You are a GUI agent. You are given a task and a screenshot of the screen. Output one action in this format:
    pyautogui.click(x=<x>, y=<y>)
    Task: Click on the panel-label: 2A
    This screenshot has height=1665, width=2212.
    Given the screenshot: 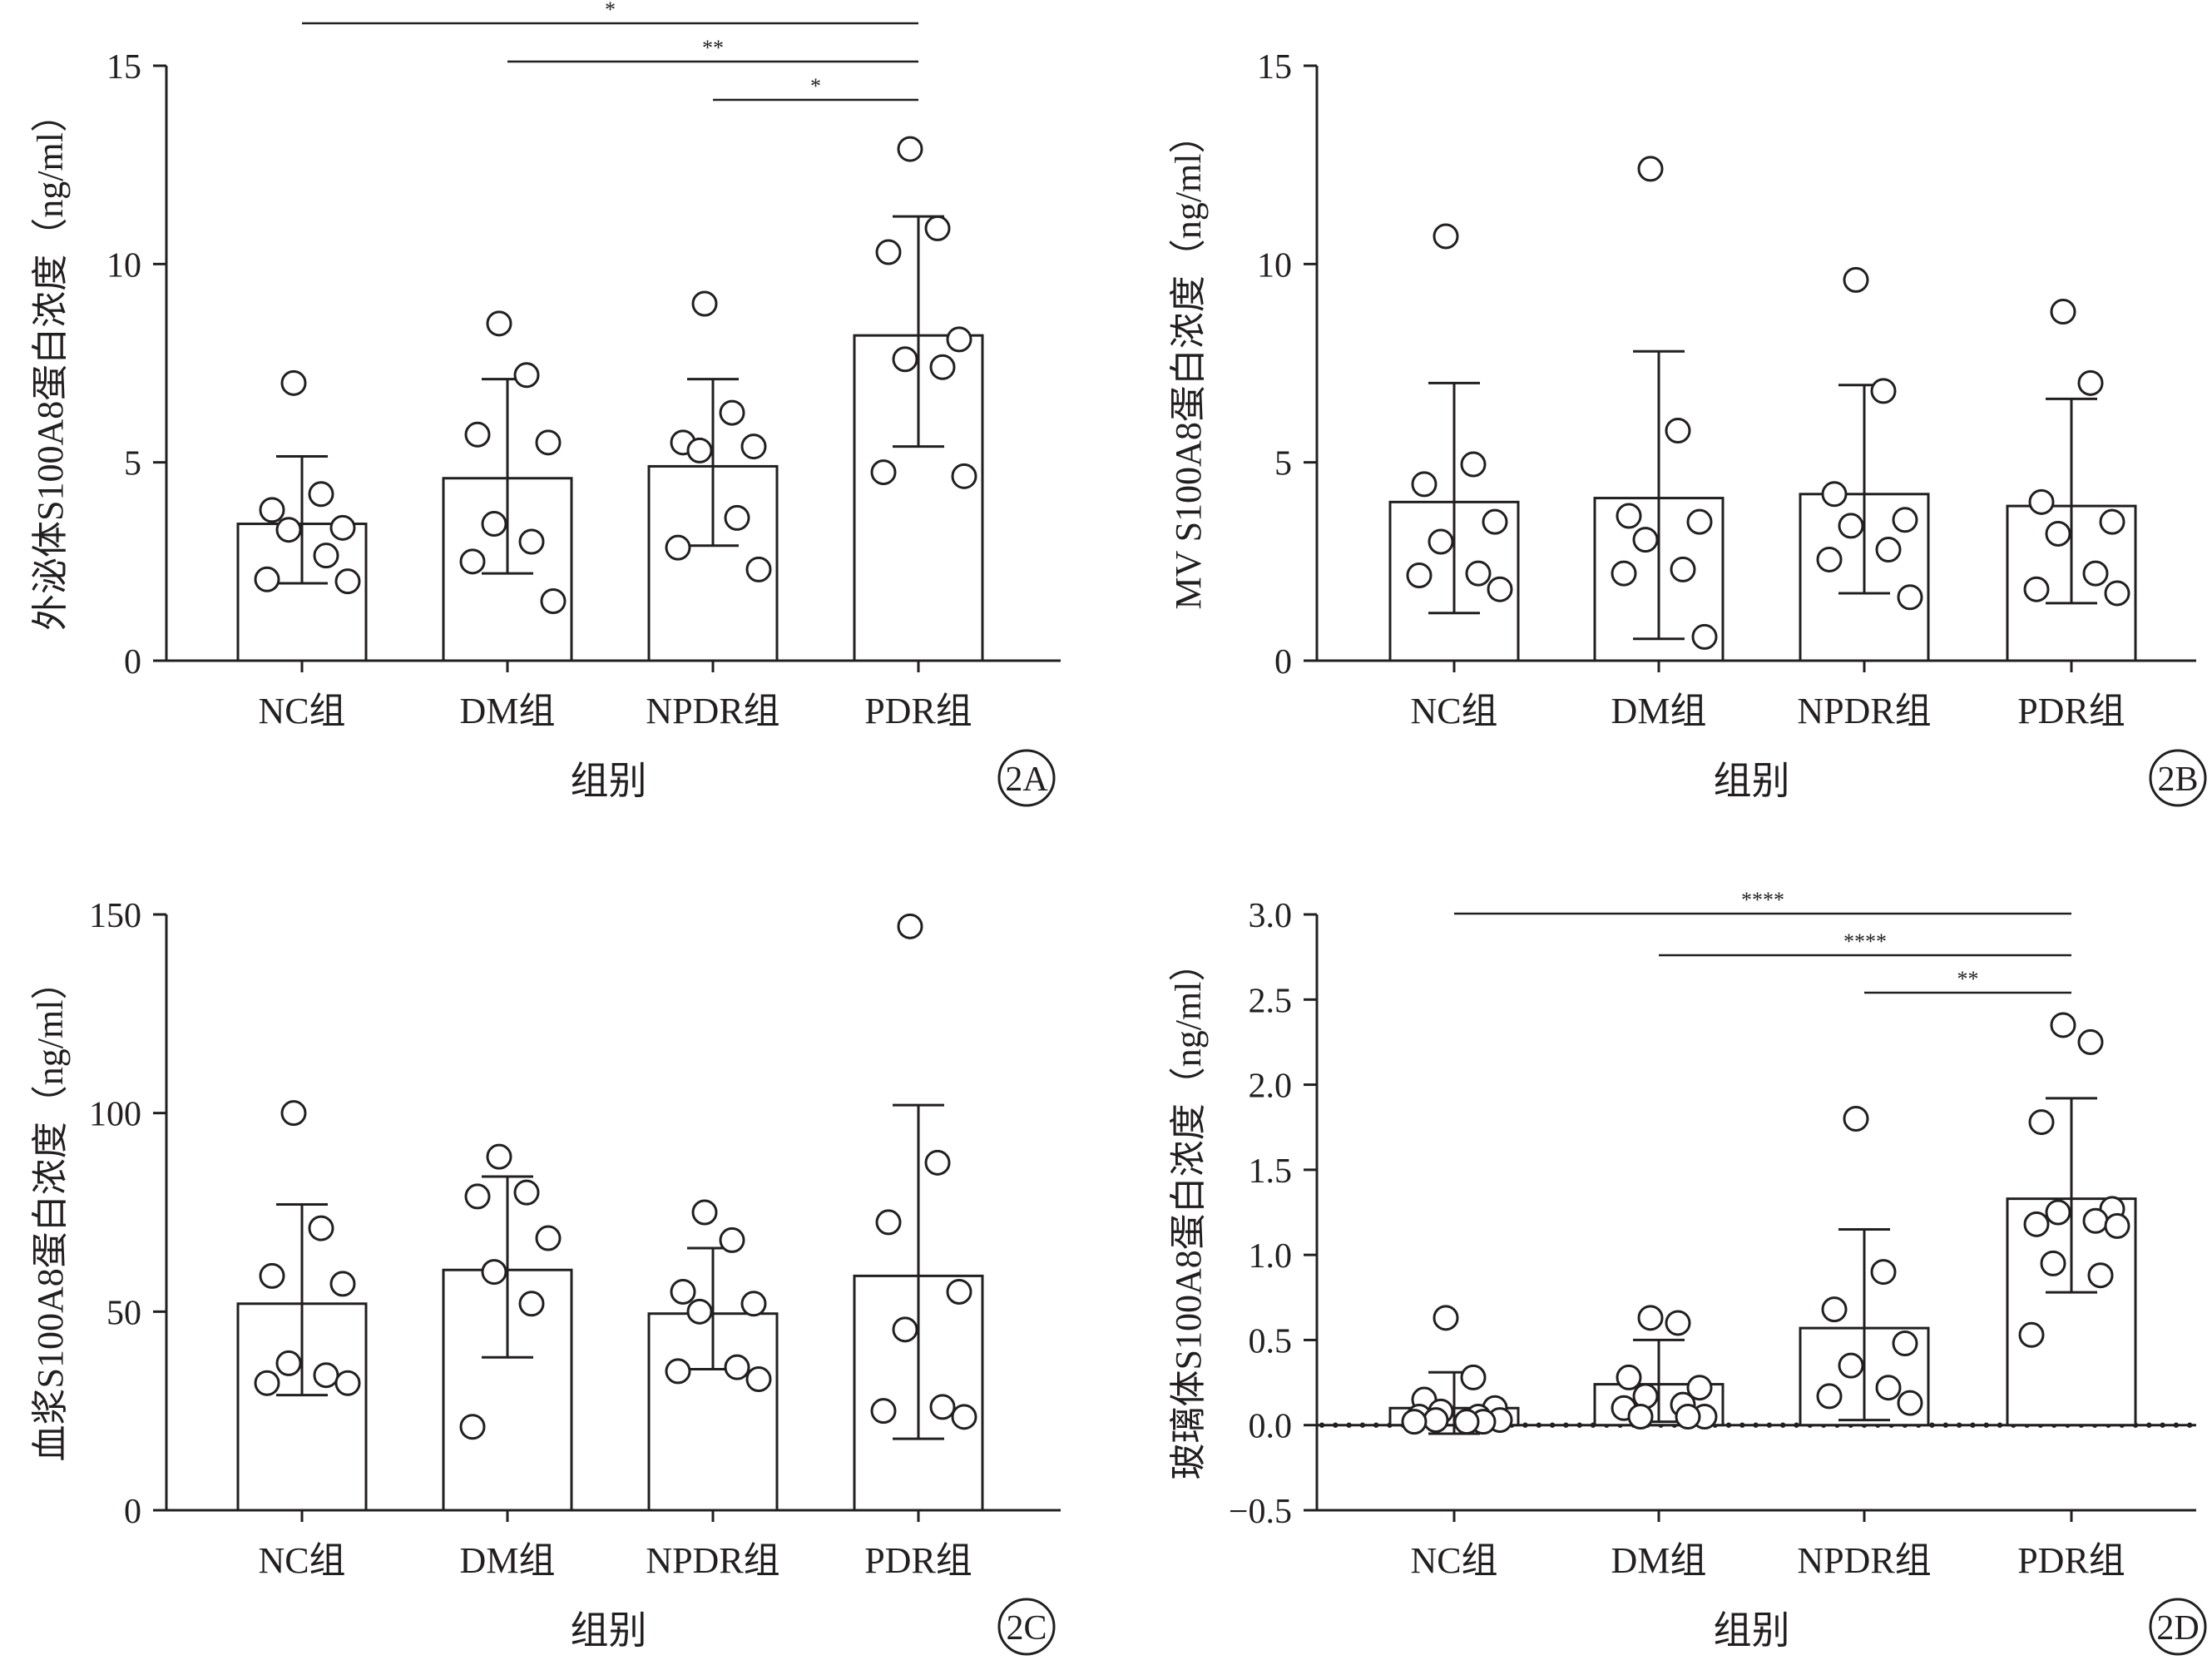 What is the action you would take?
    pyautogui.click(x=1026, y=780)
    